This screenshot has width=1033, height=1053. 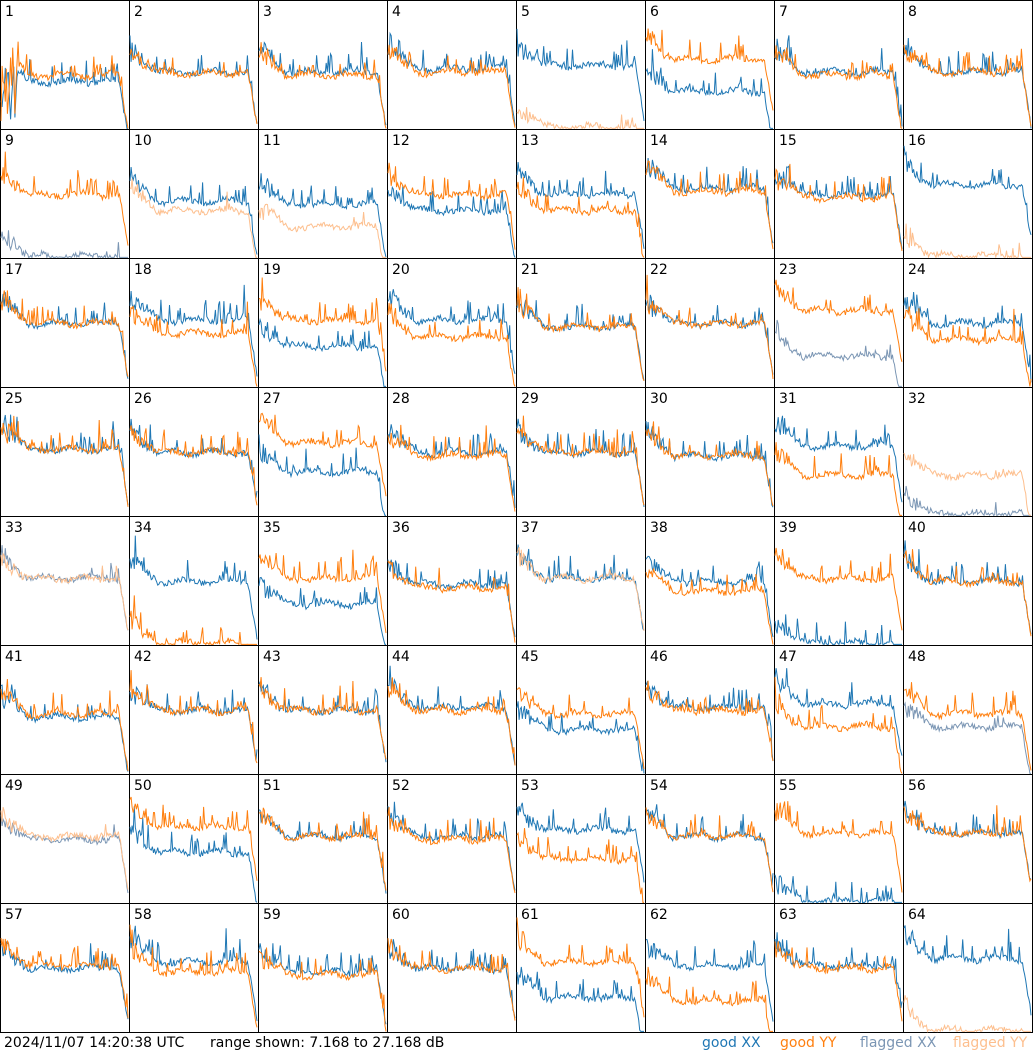 I want to click on panel-10: 10, so click(x=194, y=194).